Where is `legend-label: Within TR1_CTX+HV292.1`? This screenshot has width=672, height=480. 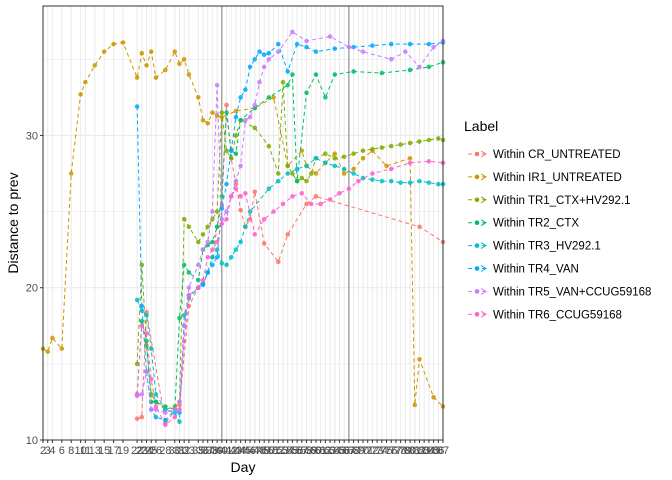 legend-label: Within TR1_CTX+HV292.1 is located at coordinates (562, 201).